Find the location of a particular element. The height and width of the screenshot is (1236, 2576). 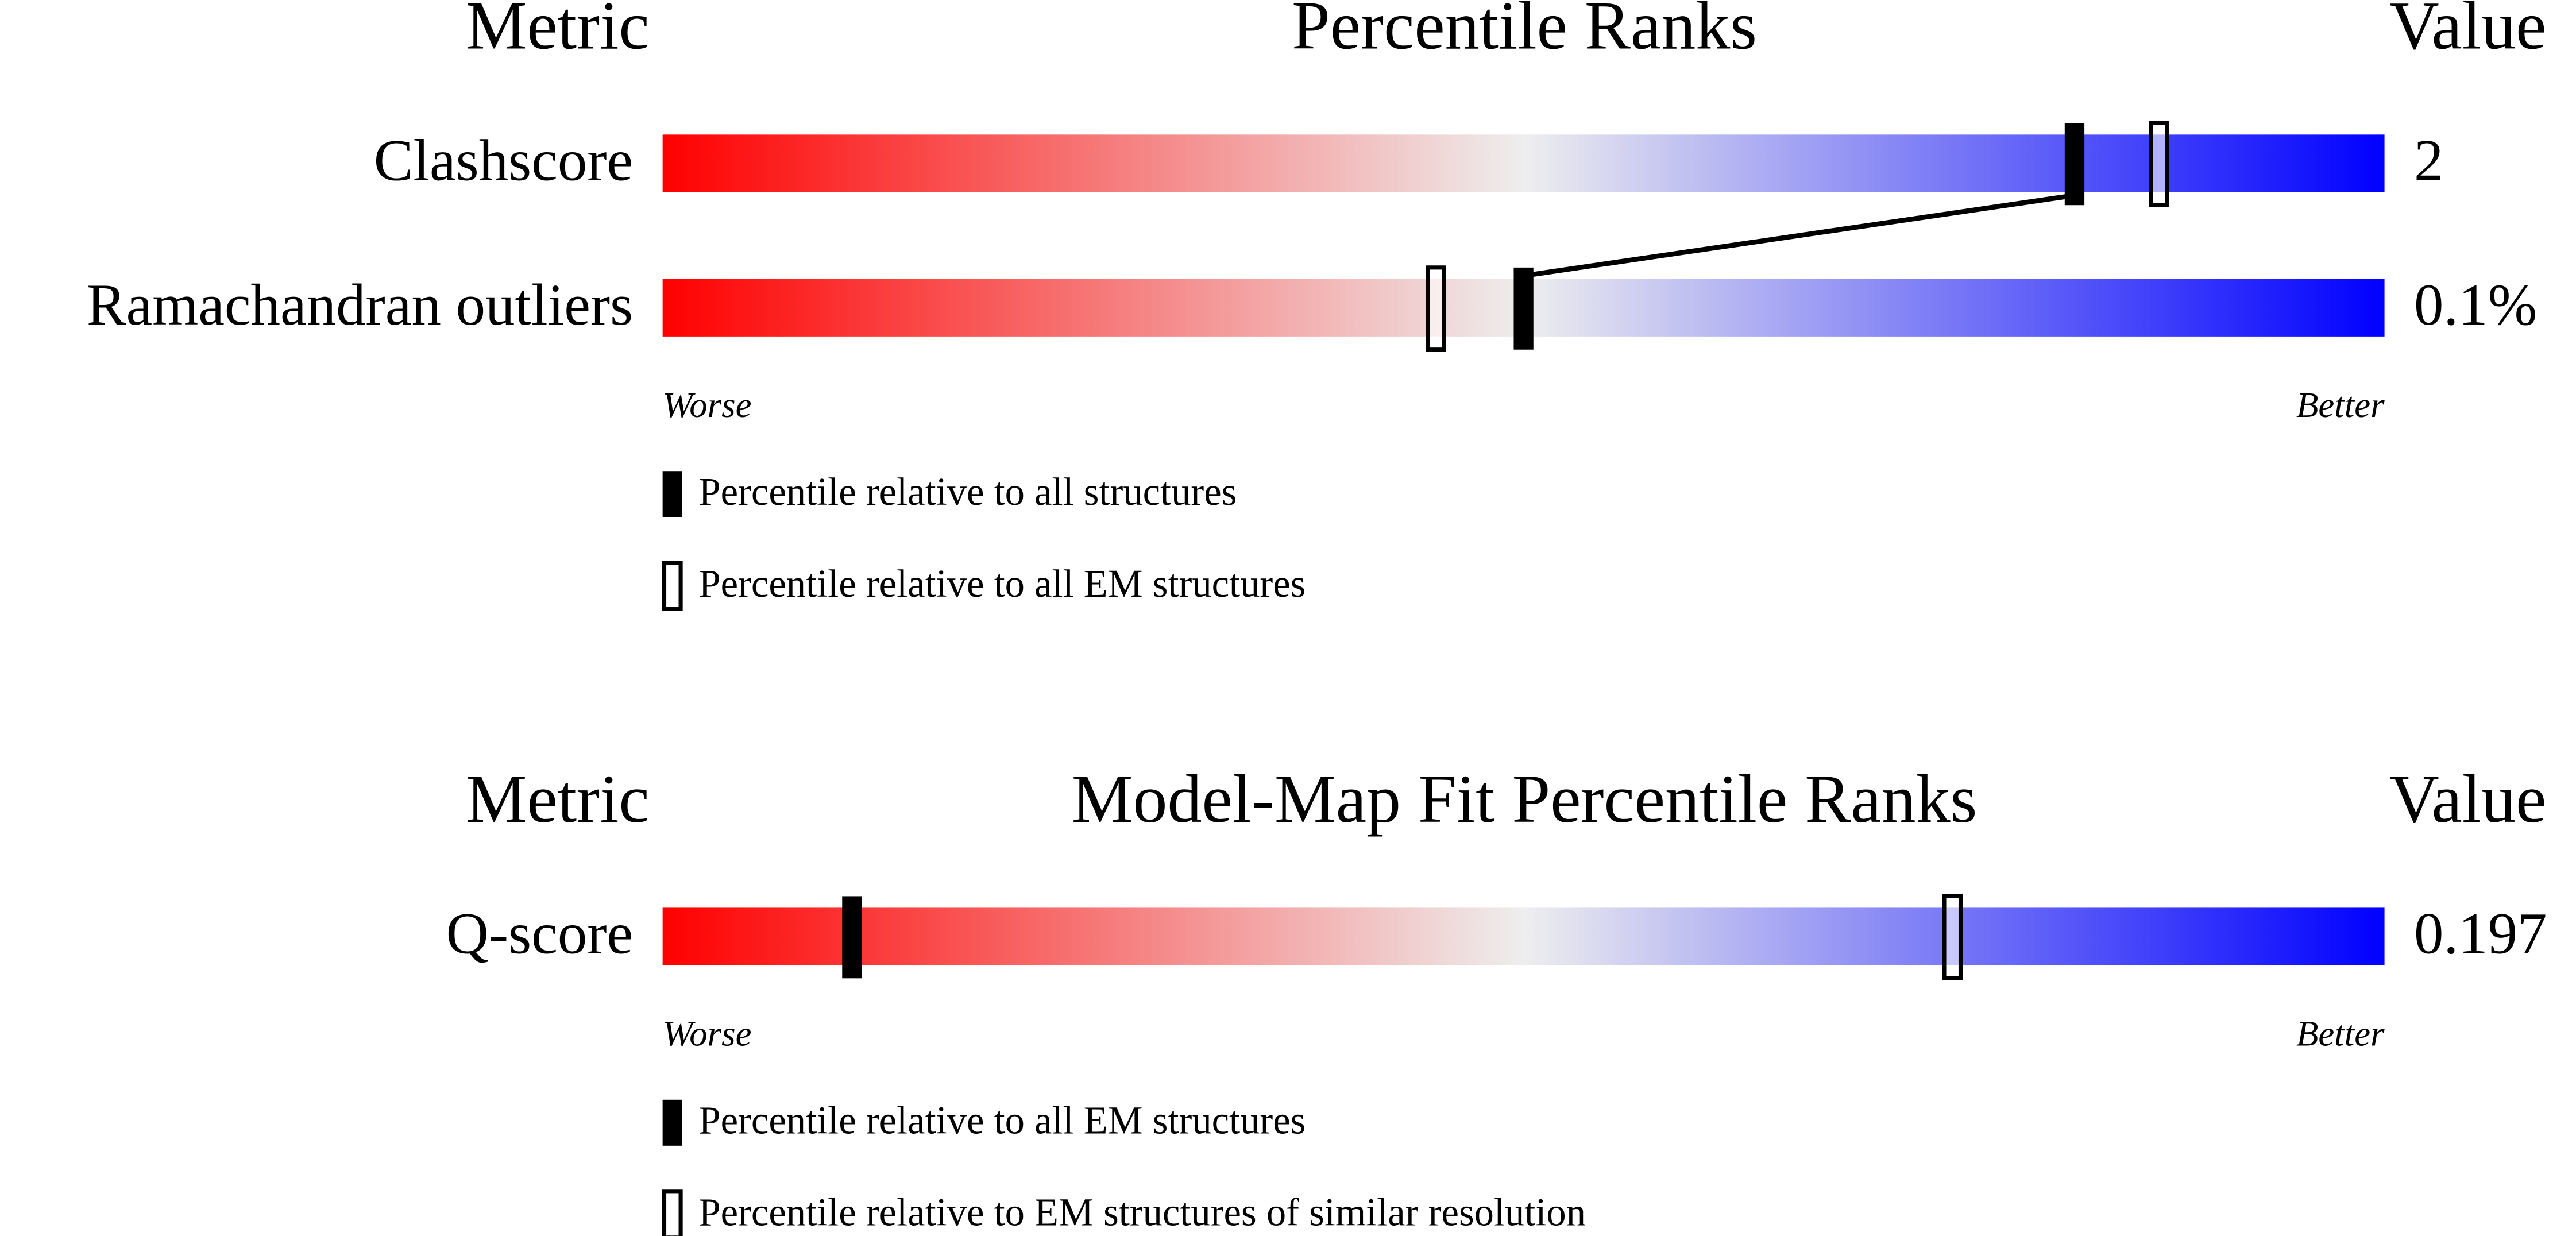

metric-value: 0.197 is located at coordinates (2480, 934).